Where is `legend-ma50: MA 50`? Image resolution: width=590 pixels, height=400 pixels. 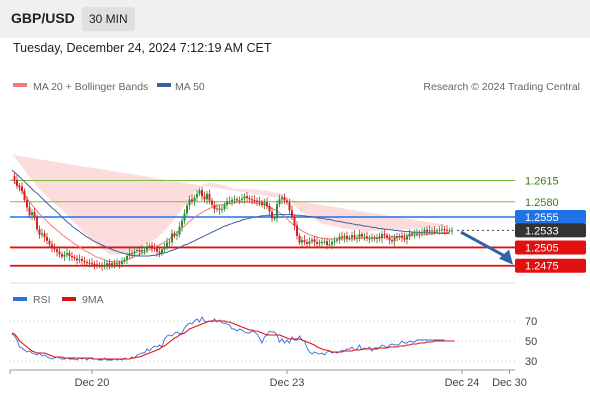 legend-ma50: MA 50 is located at coordinates (190, 87).